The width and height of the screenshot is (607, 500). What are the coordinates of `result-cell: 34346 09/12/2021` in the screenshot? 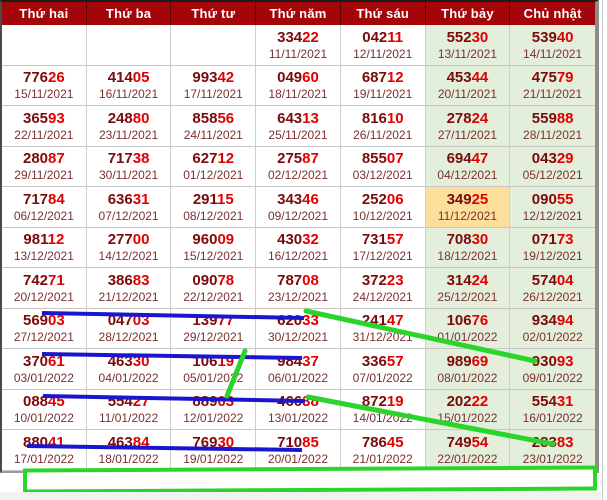 It's located at (298, 207).